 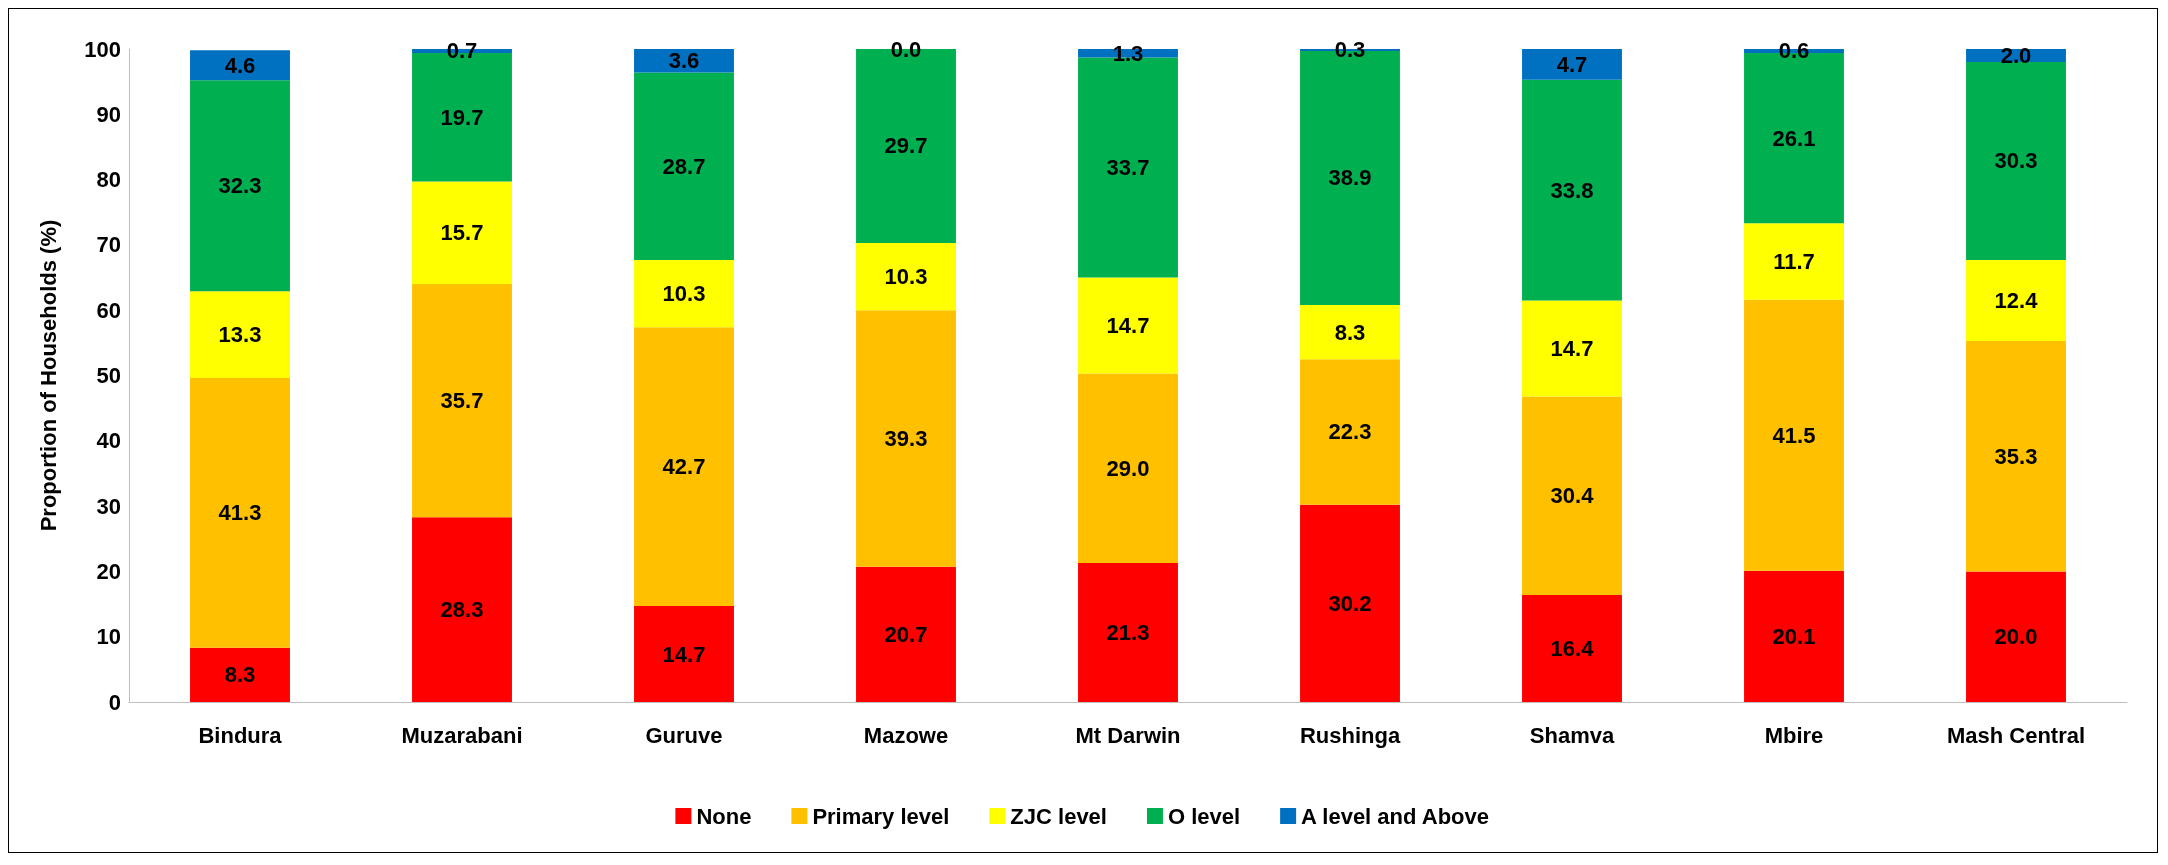 I want to click on y-tick-label: 100, so click(x=102, y=49).